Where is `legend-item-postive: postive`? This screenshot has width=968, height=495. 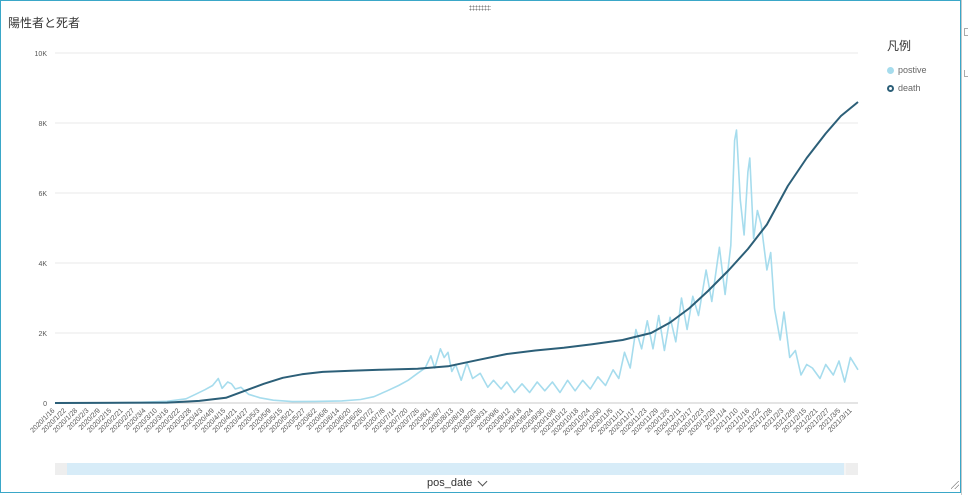
legend-item-postive: postive is located at coordinates (907, 70).